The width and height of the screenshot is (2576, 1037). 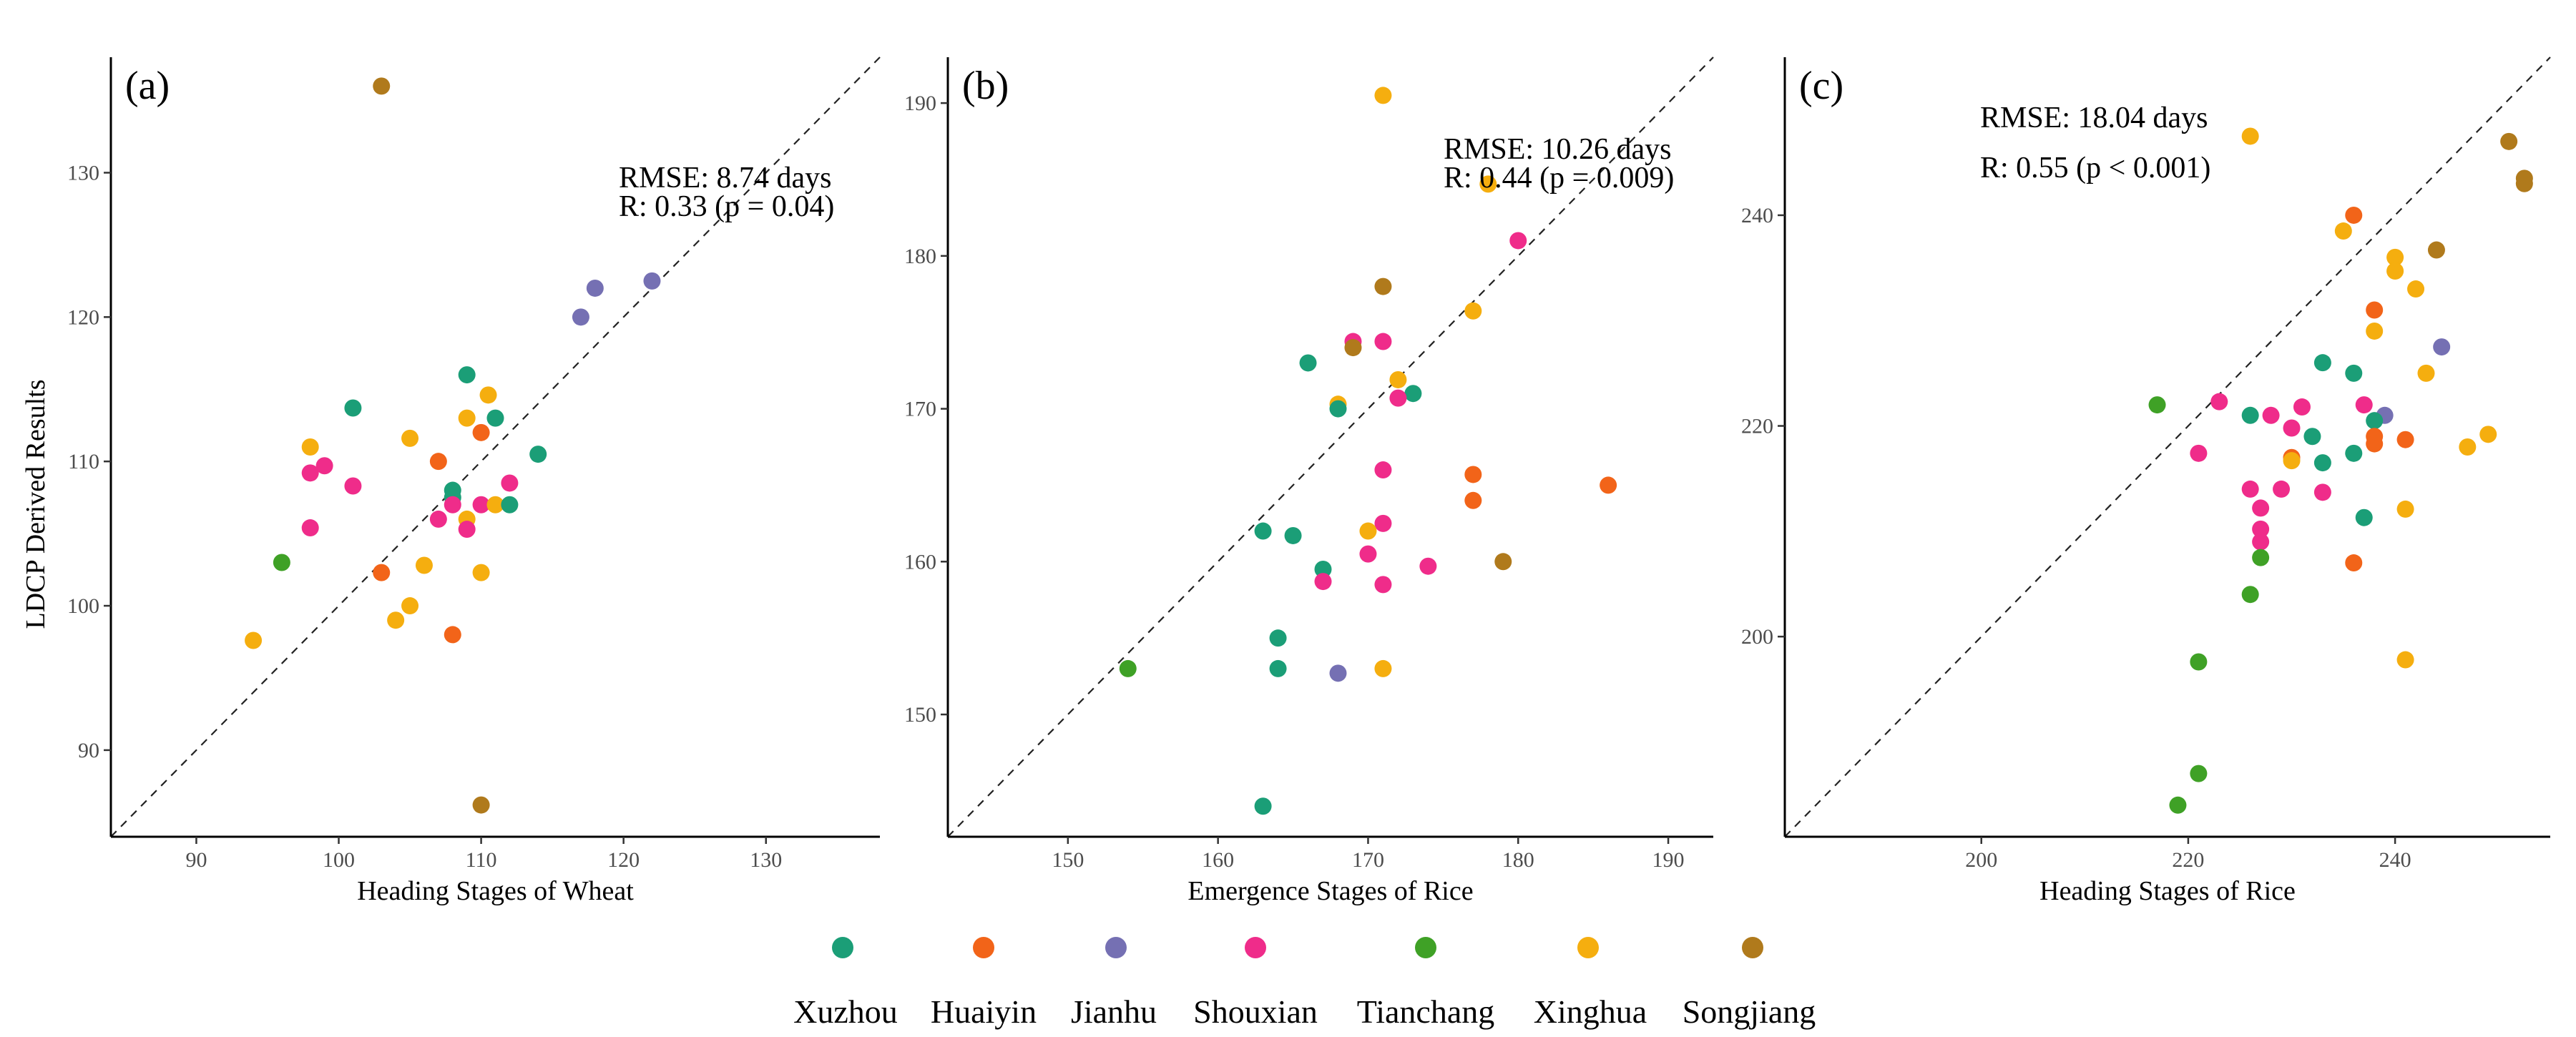 What do you see at coordinates (1068, 860) in the screenshot?
I see `x-tick-label: 150` at bounding box center [1068, 860].